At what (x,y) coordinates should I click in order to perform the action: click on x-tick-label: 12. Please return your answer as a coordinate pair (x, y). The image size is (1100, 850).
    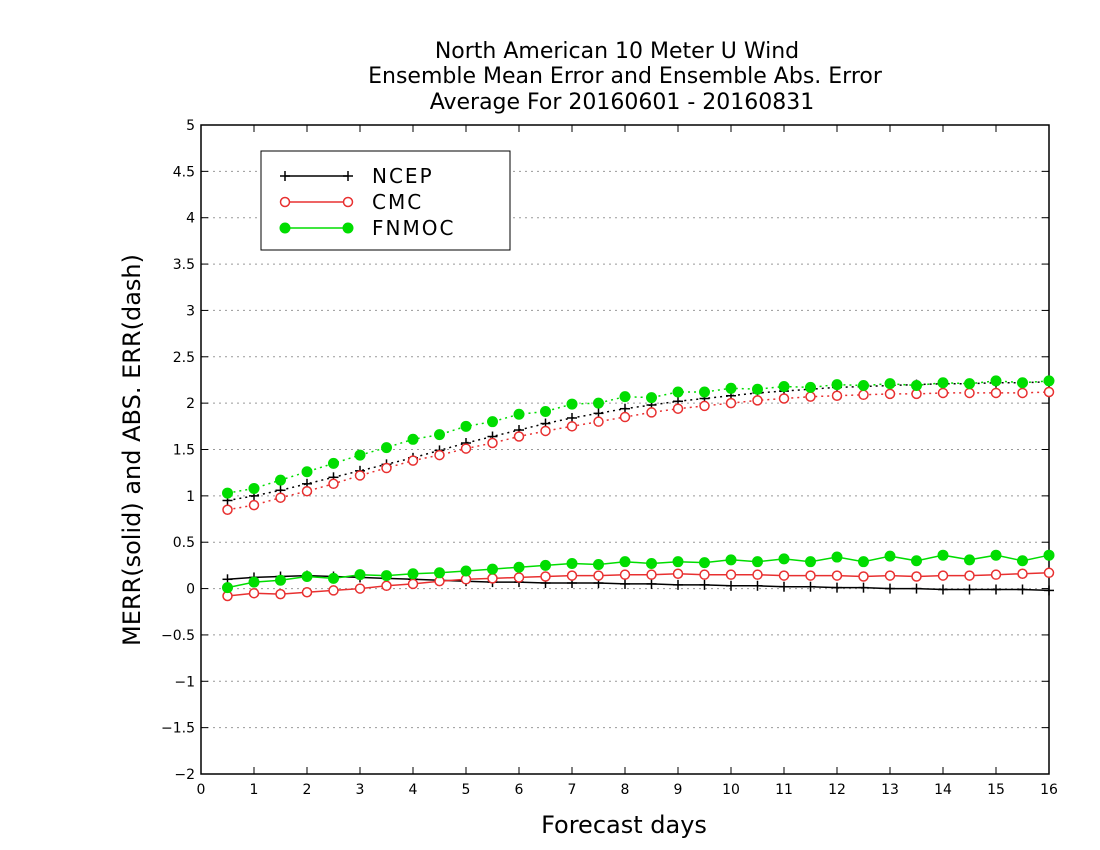
    Looking at the image, I should click on (837, 790).